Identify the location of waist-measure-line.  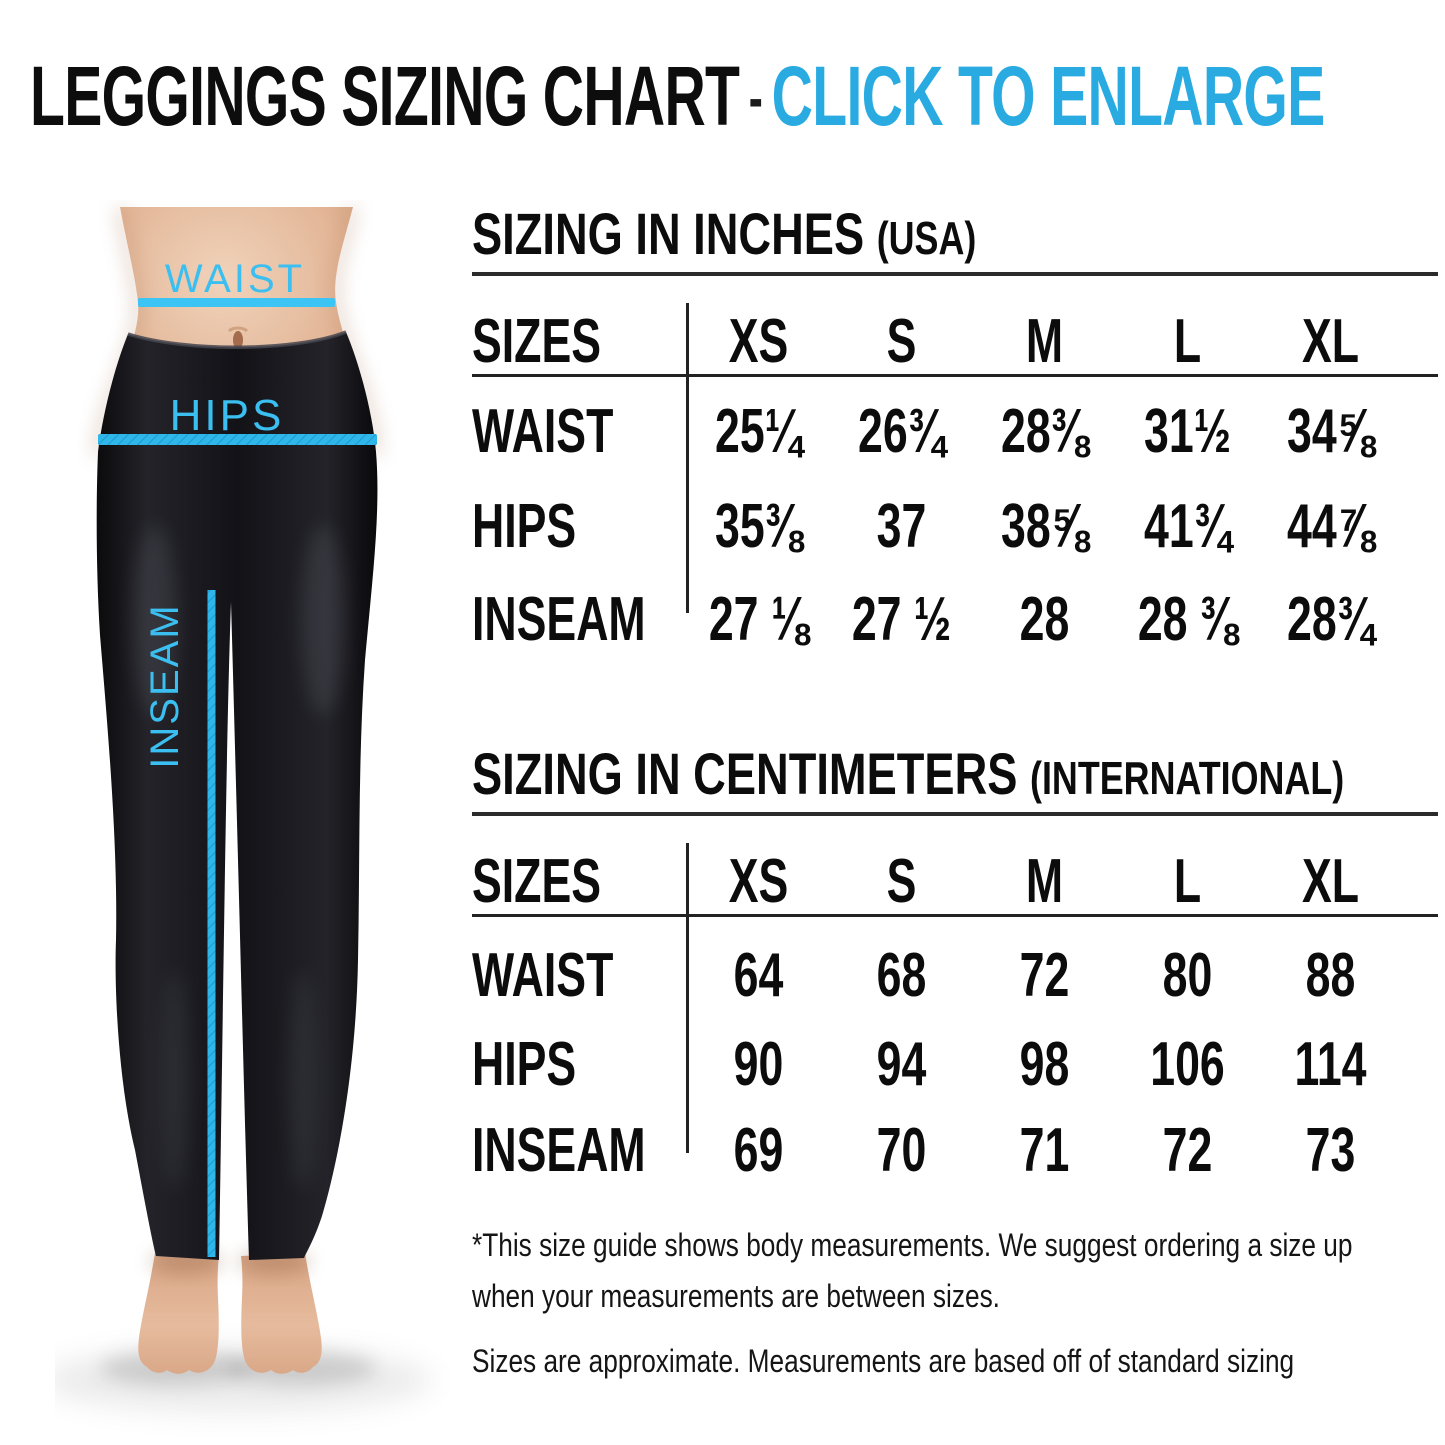
(236, 302).